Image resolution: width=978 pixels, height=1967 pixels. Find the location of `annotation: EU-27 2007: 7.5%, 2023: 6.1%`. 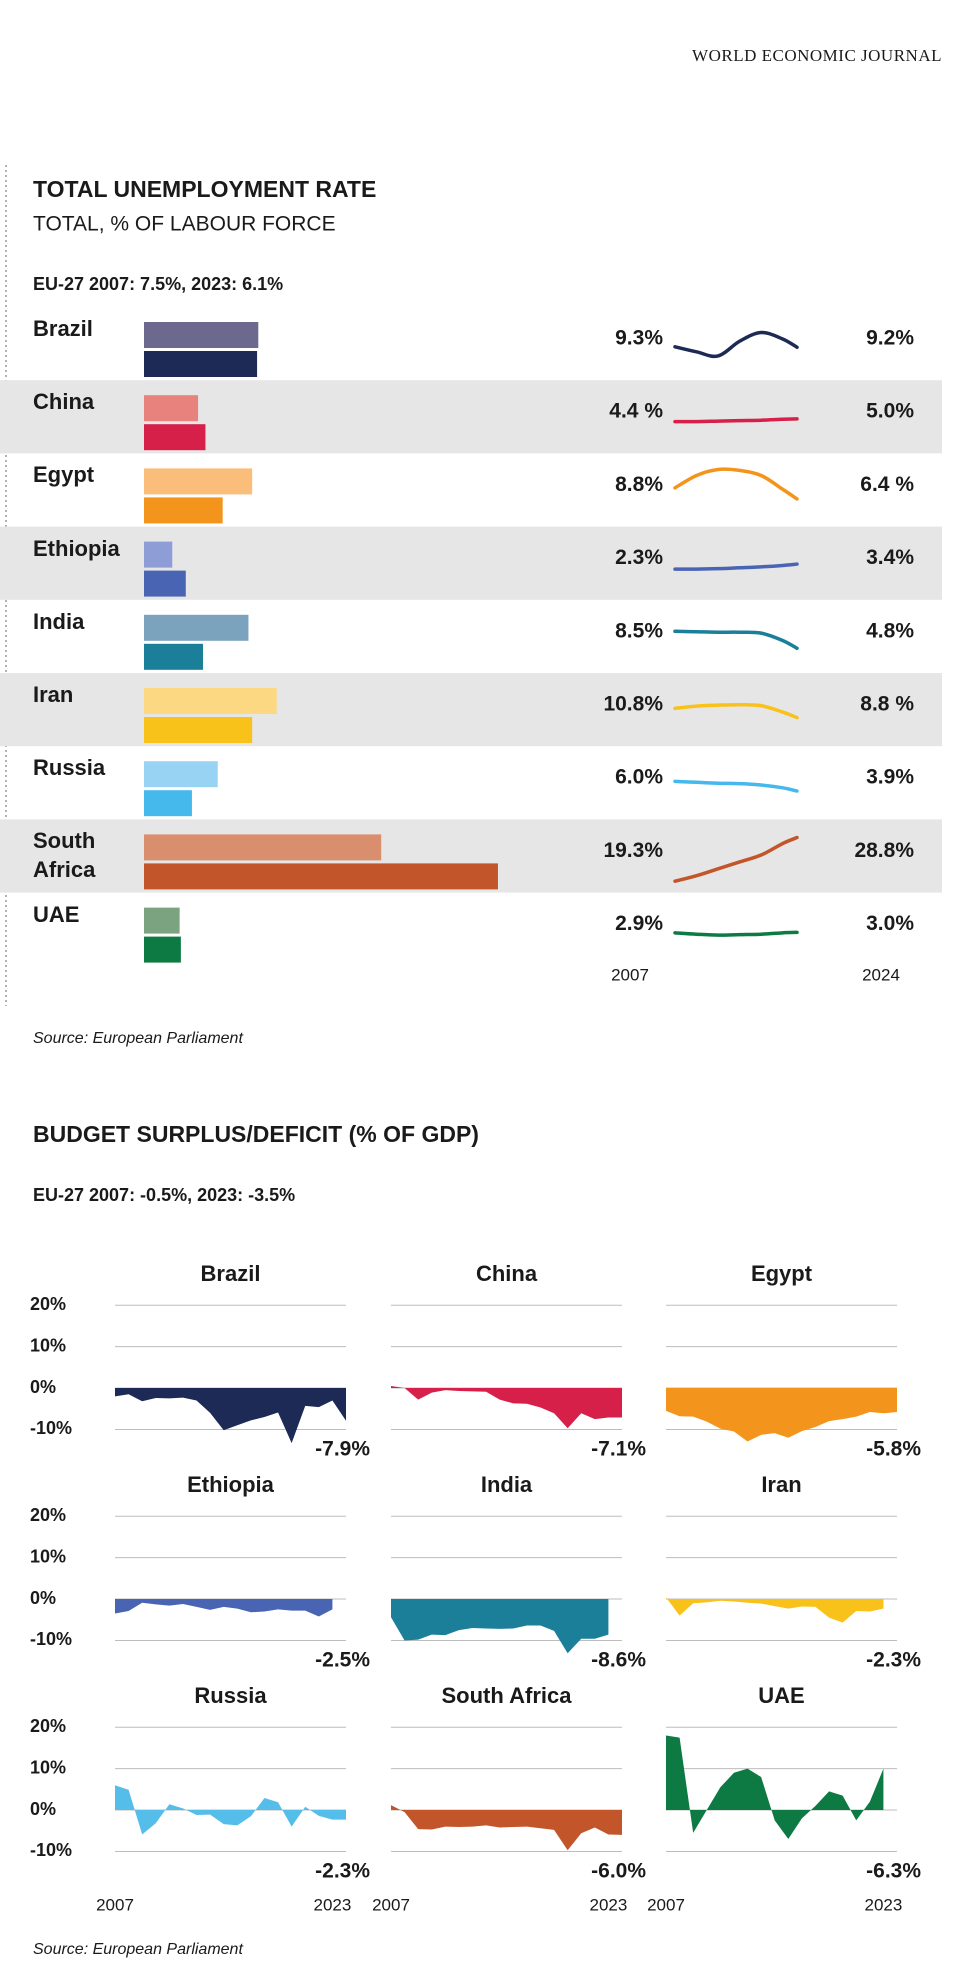

annotation: EU-27 2007: 7.5%, 2023: 6.1% is located at coordinates (158, 284).